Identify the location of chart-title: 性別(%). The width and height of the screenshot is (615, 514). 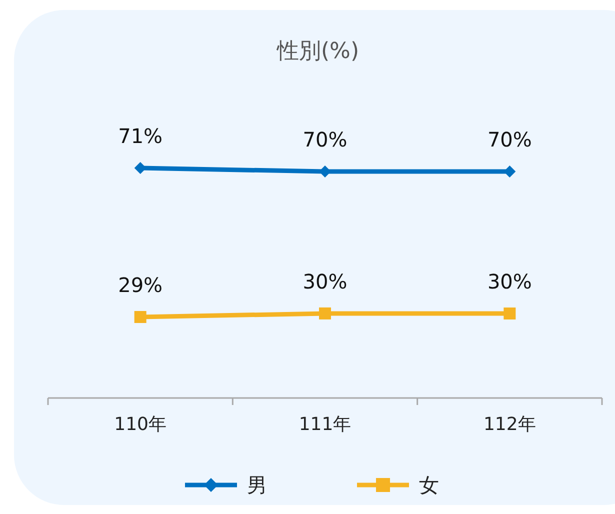
(318, 51).